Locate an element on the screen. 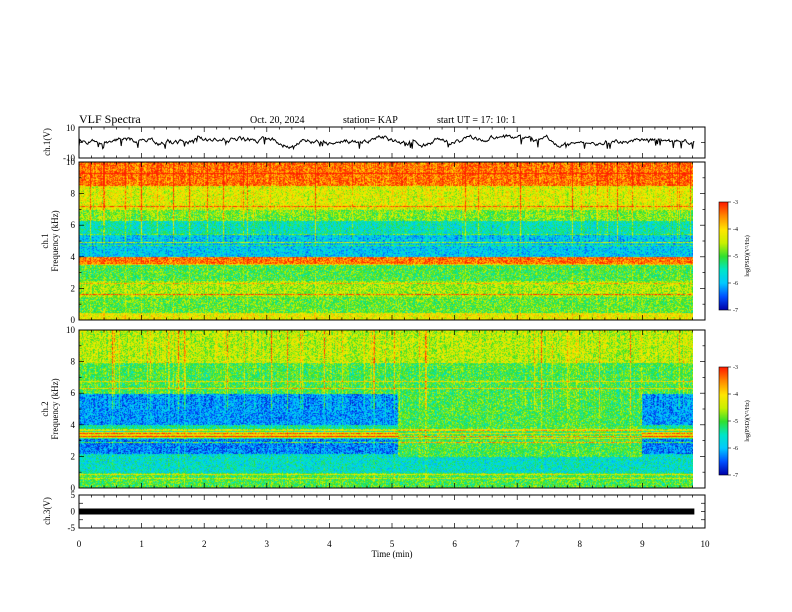 This screenshot has width=792, height=612. ch2-spectrogram-ylabel-frequency: Frequency (kHz) is located at coordinates (55, 408).